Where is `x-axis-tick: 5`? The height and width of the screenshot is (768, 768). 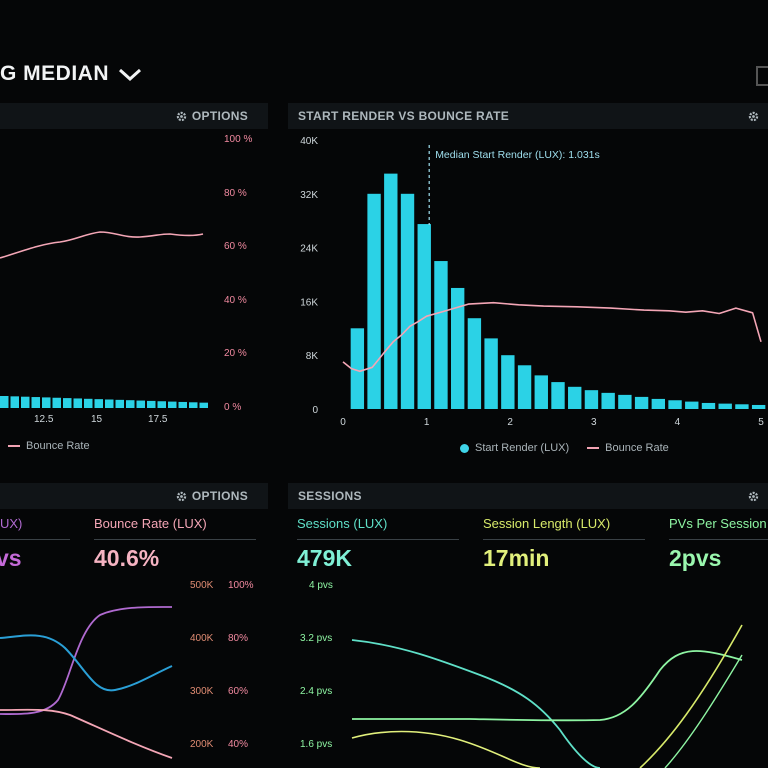
x-axis-tick: 5 is located at coordinates (761, 422).